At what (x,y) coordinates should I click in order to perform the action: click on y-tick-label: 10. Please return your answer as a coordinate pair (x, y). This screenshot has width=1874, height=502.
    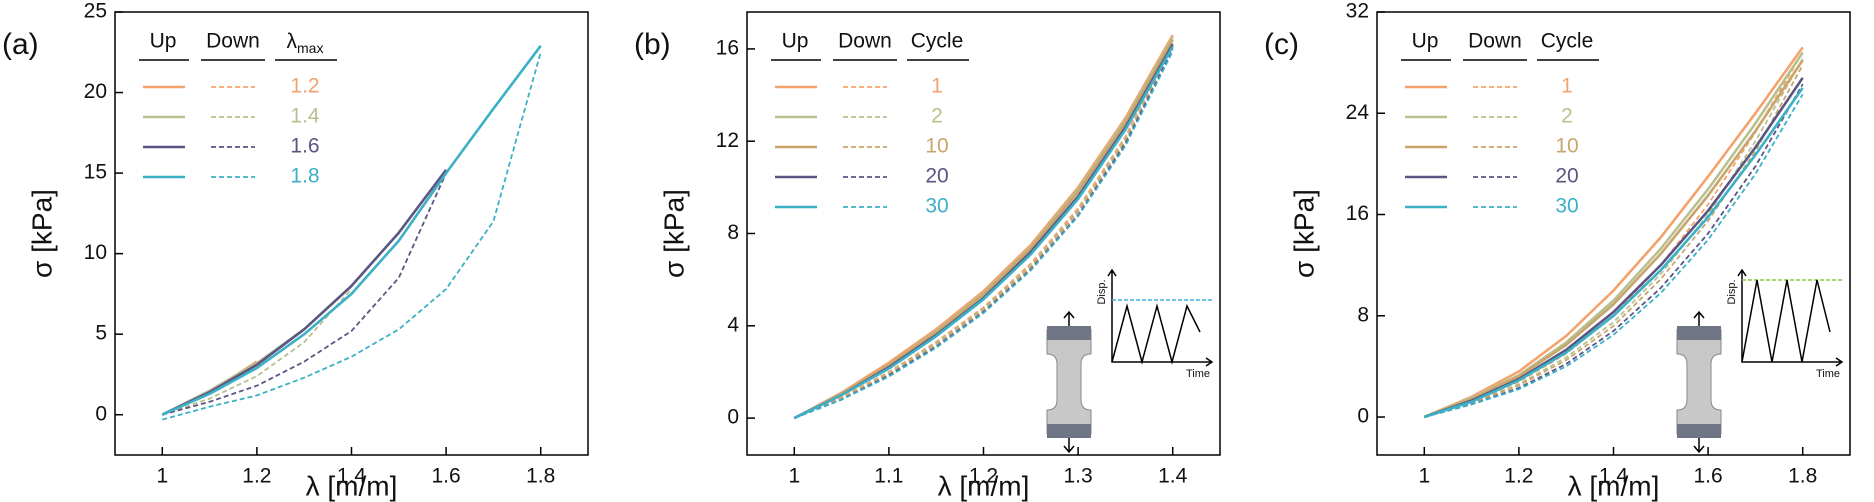
    Looking at the image, I should click on (95, 252).